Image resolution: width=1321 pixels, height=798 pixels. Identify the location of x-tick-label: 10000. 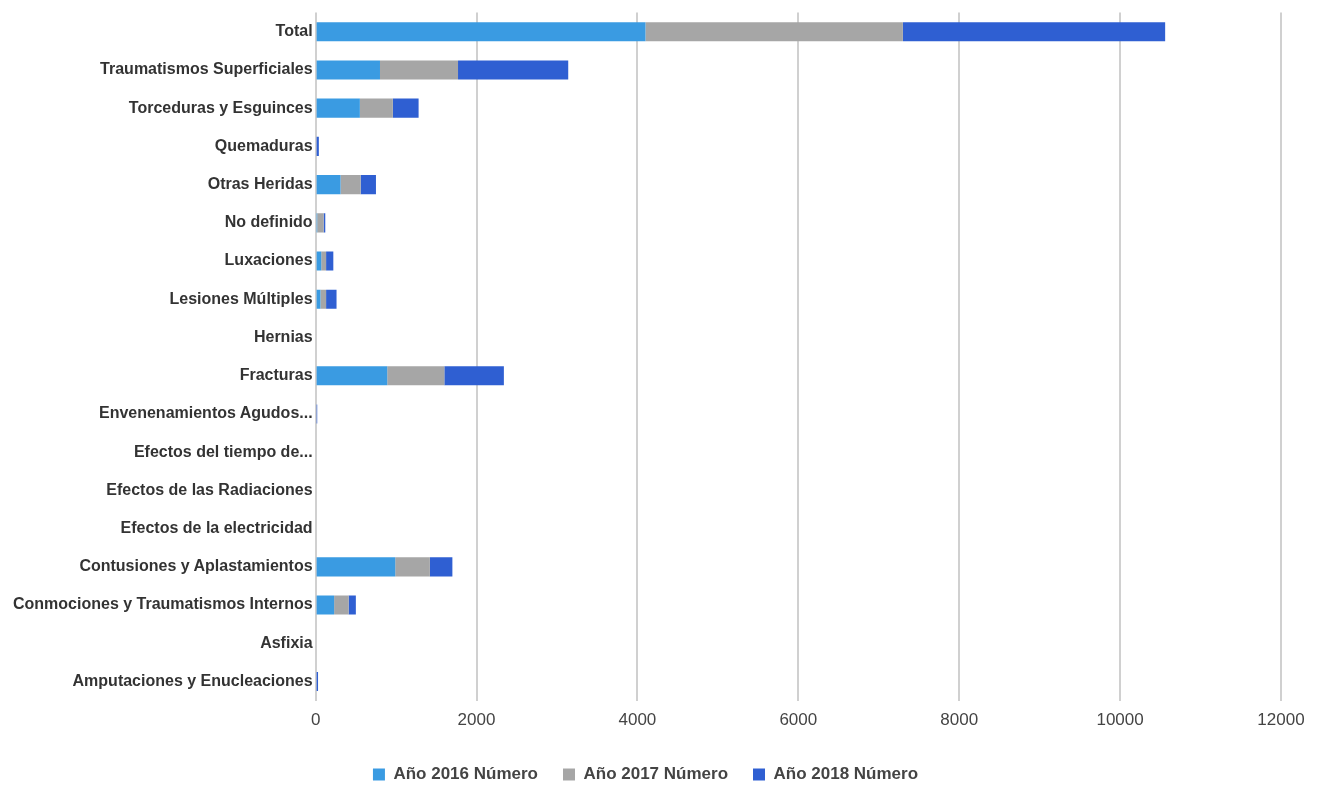
(1120, 720).